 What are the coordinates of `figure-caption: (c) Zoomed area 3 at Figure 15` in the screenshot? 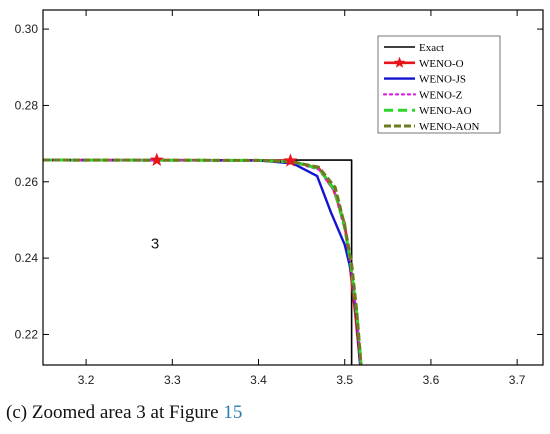 It's located at (124, 413).